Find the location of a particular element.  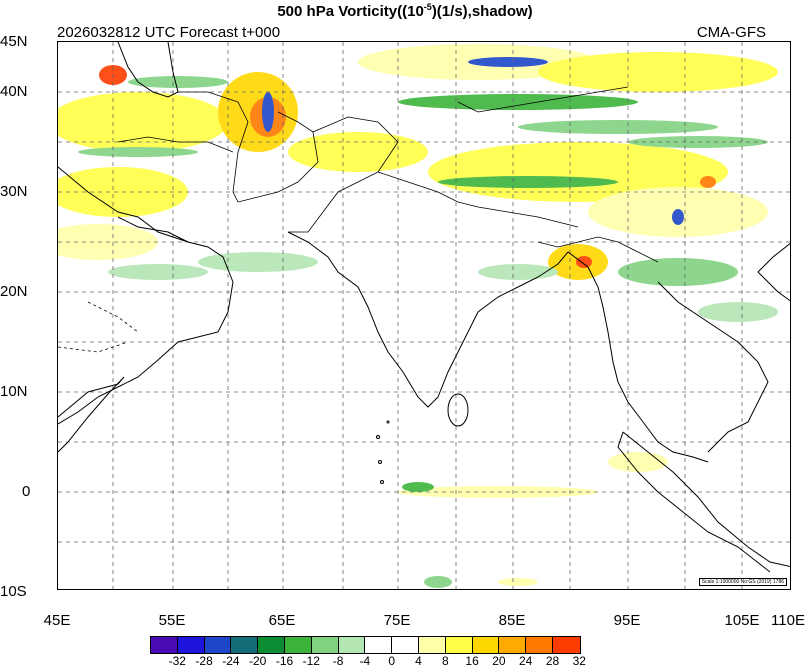

lon-label-65e: 65E is located at coordinates (282, 620).